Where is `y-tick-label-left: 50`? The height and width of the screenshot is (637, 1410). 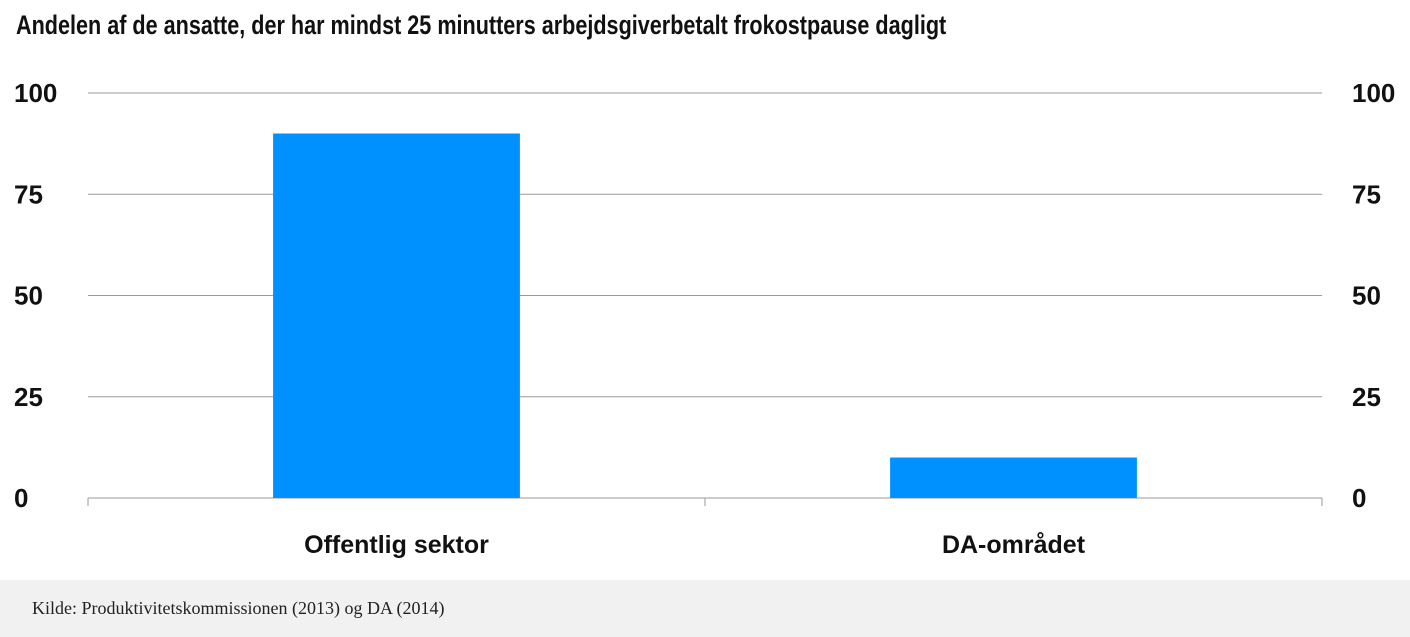
y-tick-label-left: 50 is located at coordinates (28, 296).